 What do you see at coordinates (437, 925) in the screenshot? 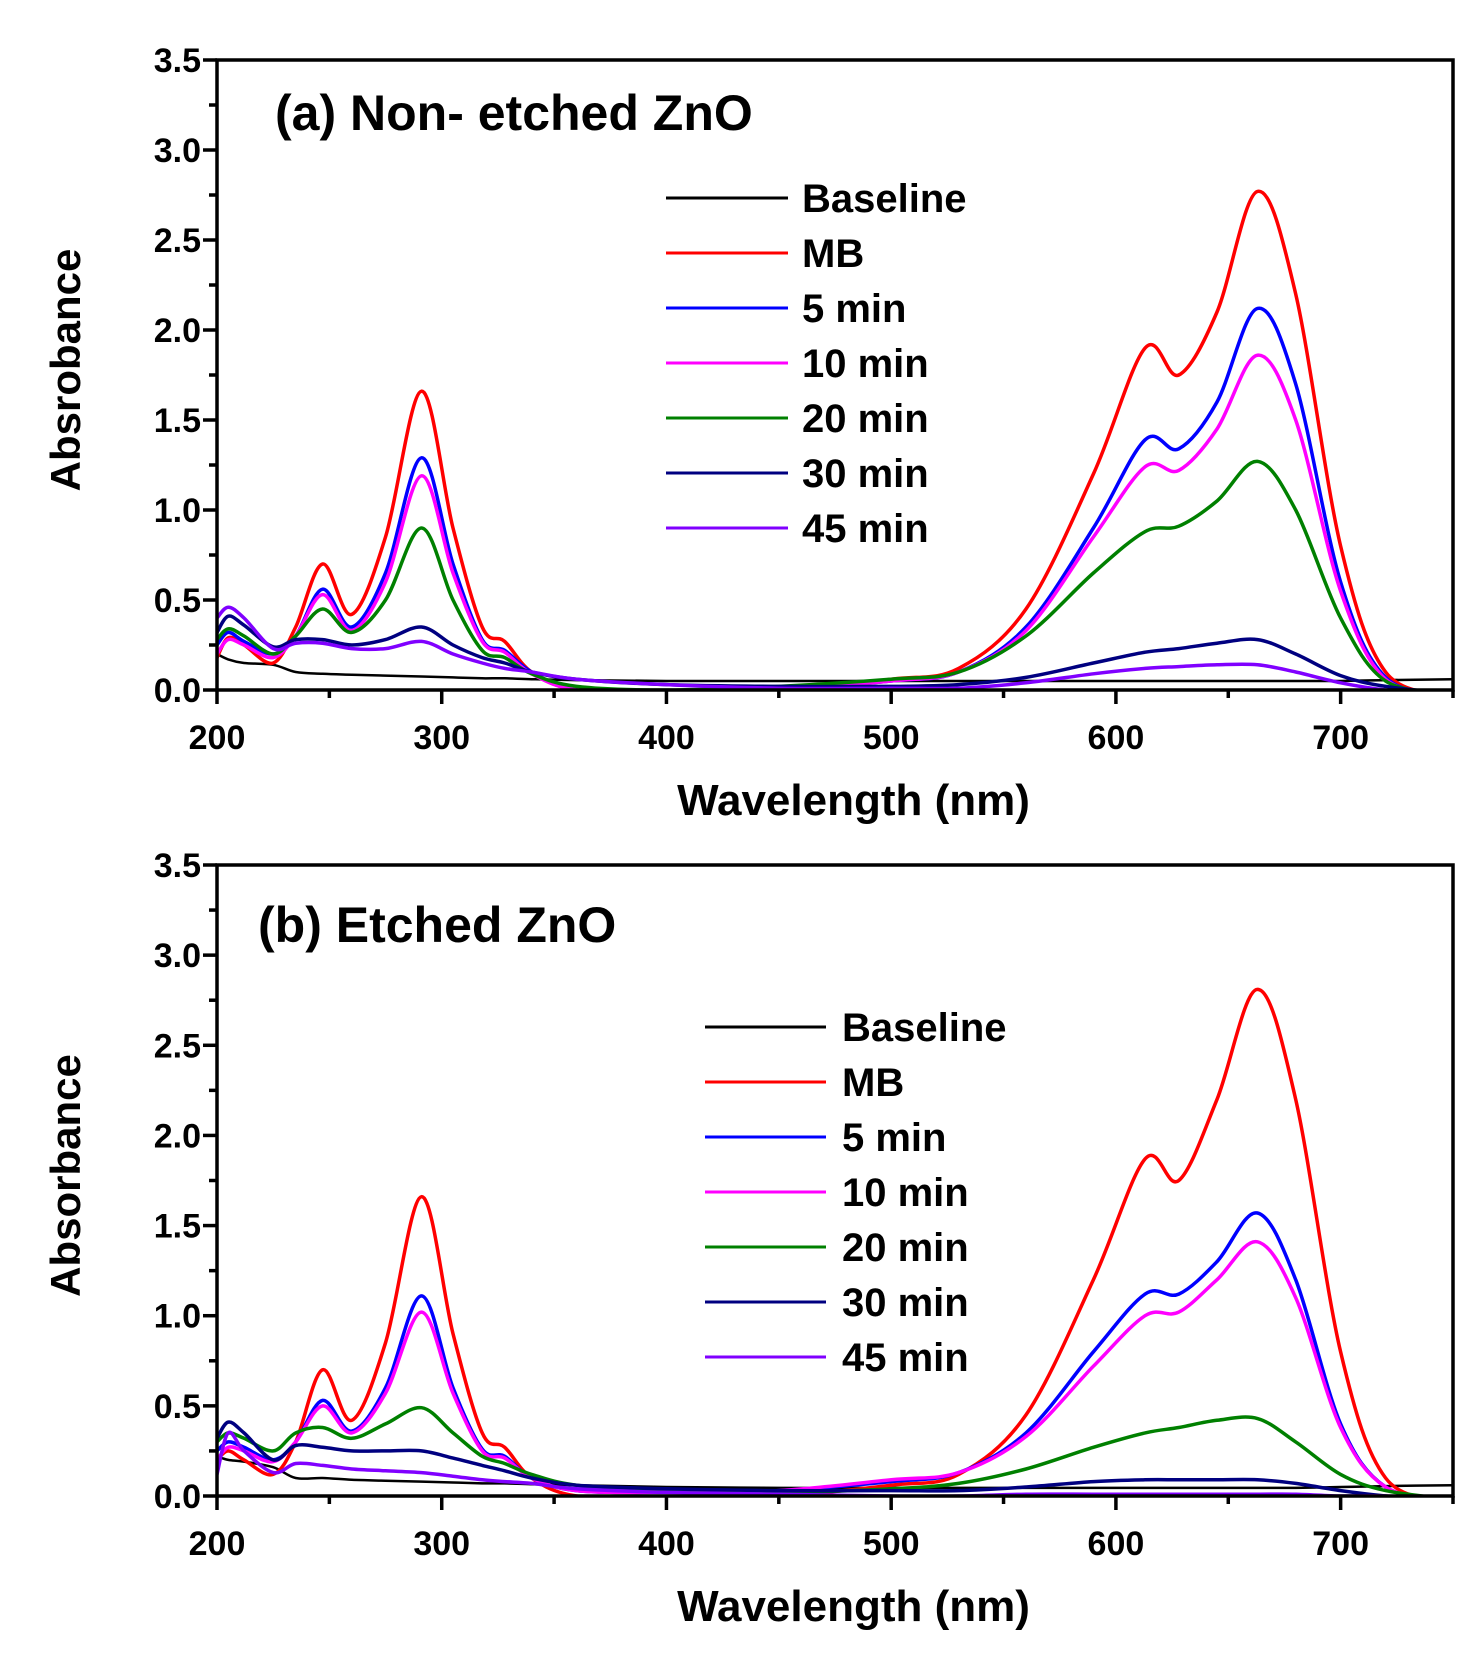
I see `panel-title: (b) Etched ZnO` at bounding box center [437, 925].